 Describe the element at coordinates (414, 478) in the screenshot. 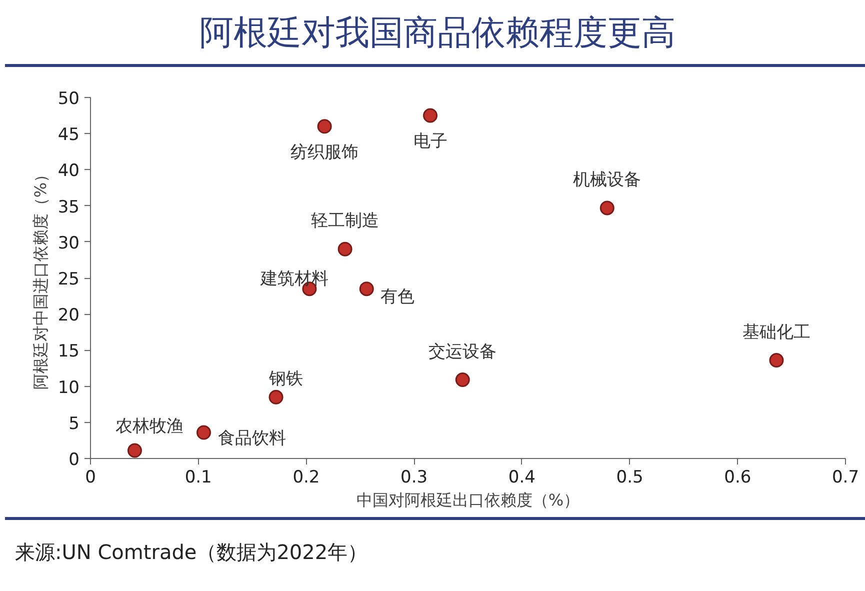

I see `x-tick-label: 0.3` at that location.